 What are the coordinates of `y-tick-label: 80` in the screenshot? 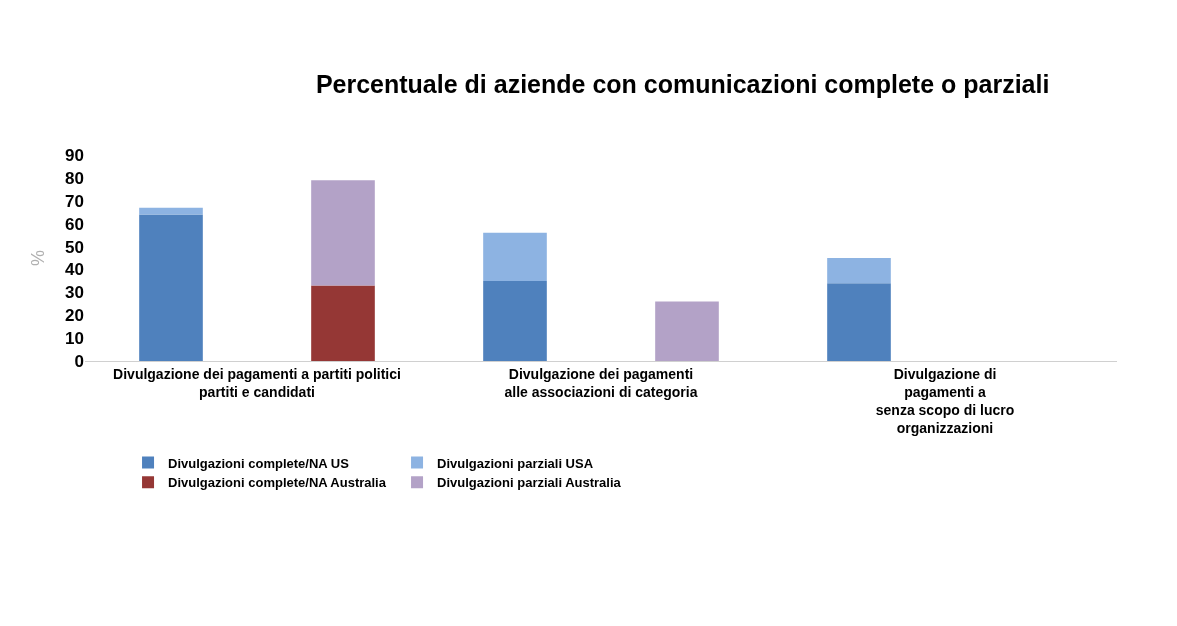 It's located at (74, 178).